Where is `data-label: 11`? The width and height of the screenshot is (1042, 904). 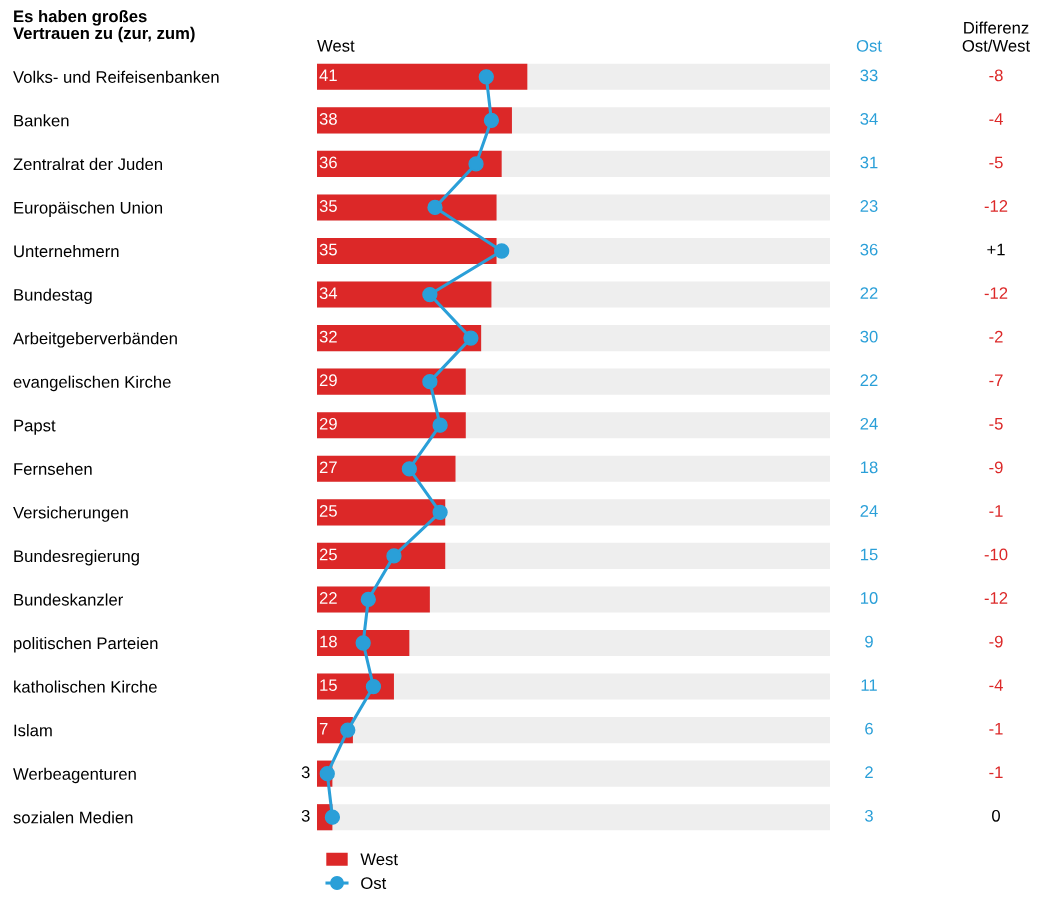
data-label: 11 is located at coordinates (869, 685).